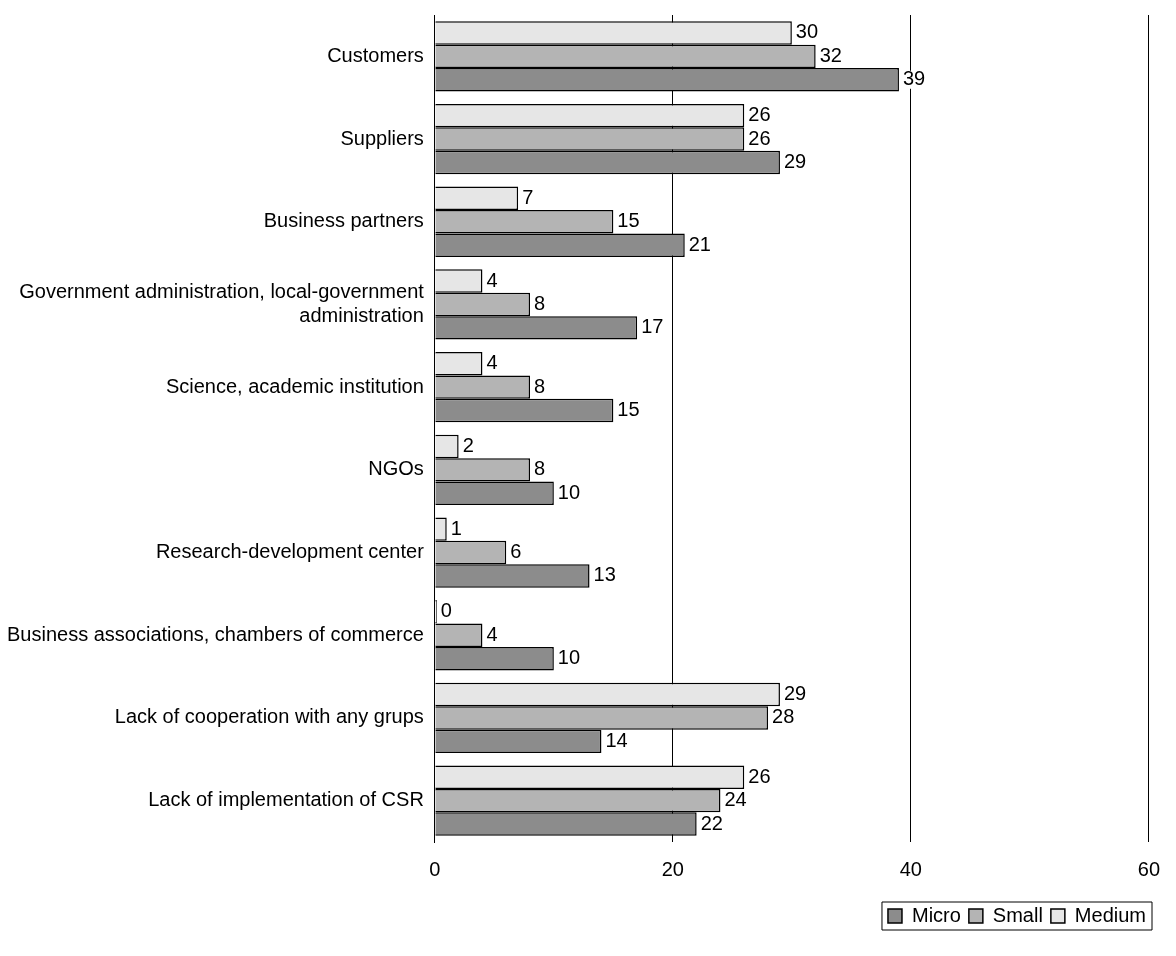 Image resolution: width=1176 pixels, height=956 pixels. What do you see at coordinates (516, 551) in the screenshot?
I see `data-label: 6` at bounding box center [516, 551].